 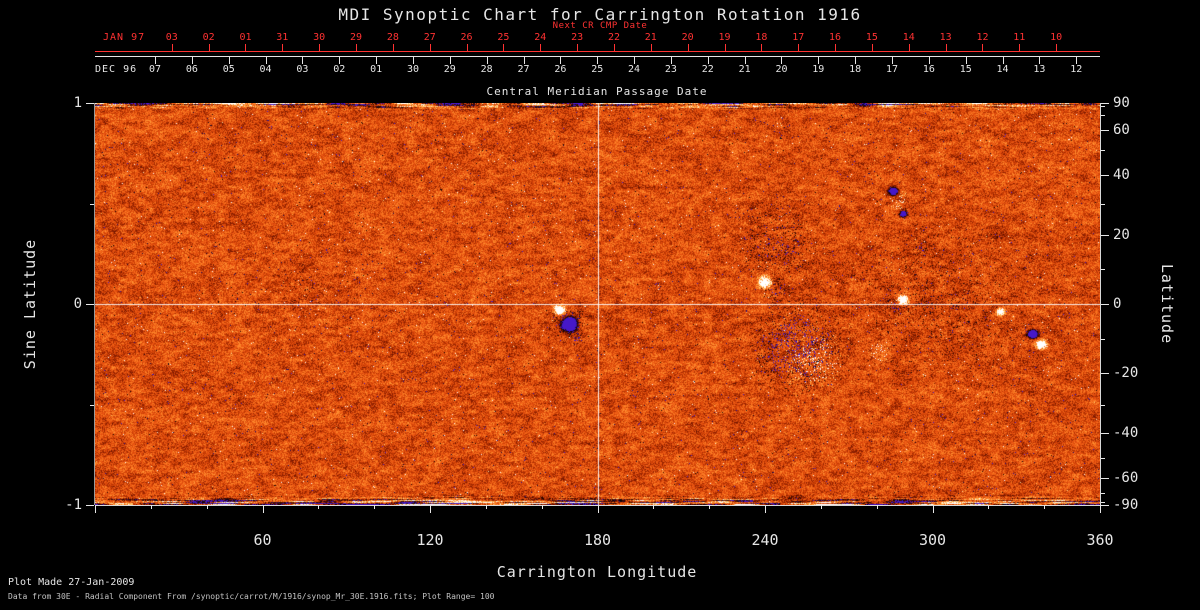 What do you see at coordinates (208, 37) in the screenshot?
I see `next-cr-date-label: 02` at bounding box center [208, 37].